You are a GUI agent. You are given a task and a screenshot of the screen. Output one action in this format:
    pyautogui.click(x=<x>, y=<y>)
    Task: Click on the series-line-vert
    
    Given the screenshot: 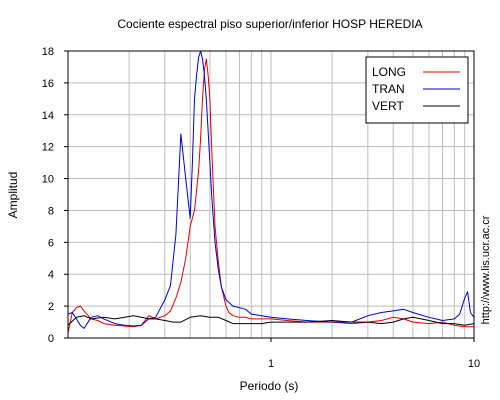 What is the action you would take?
    pyautogui.click(x=271, y=320)
    